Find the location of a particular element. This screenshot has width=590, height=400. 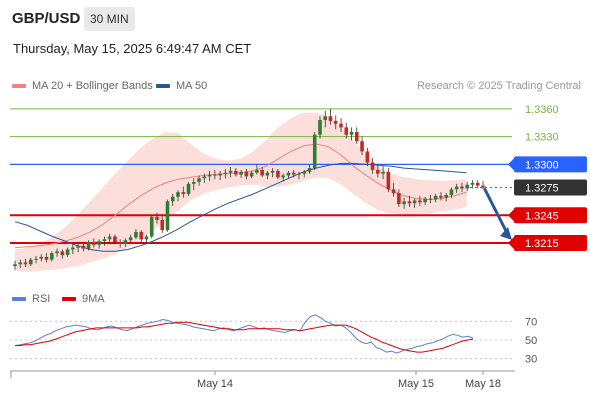

x-tick-label: May 15 is located at coordinates (416, 384).